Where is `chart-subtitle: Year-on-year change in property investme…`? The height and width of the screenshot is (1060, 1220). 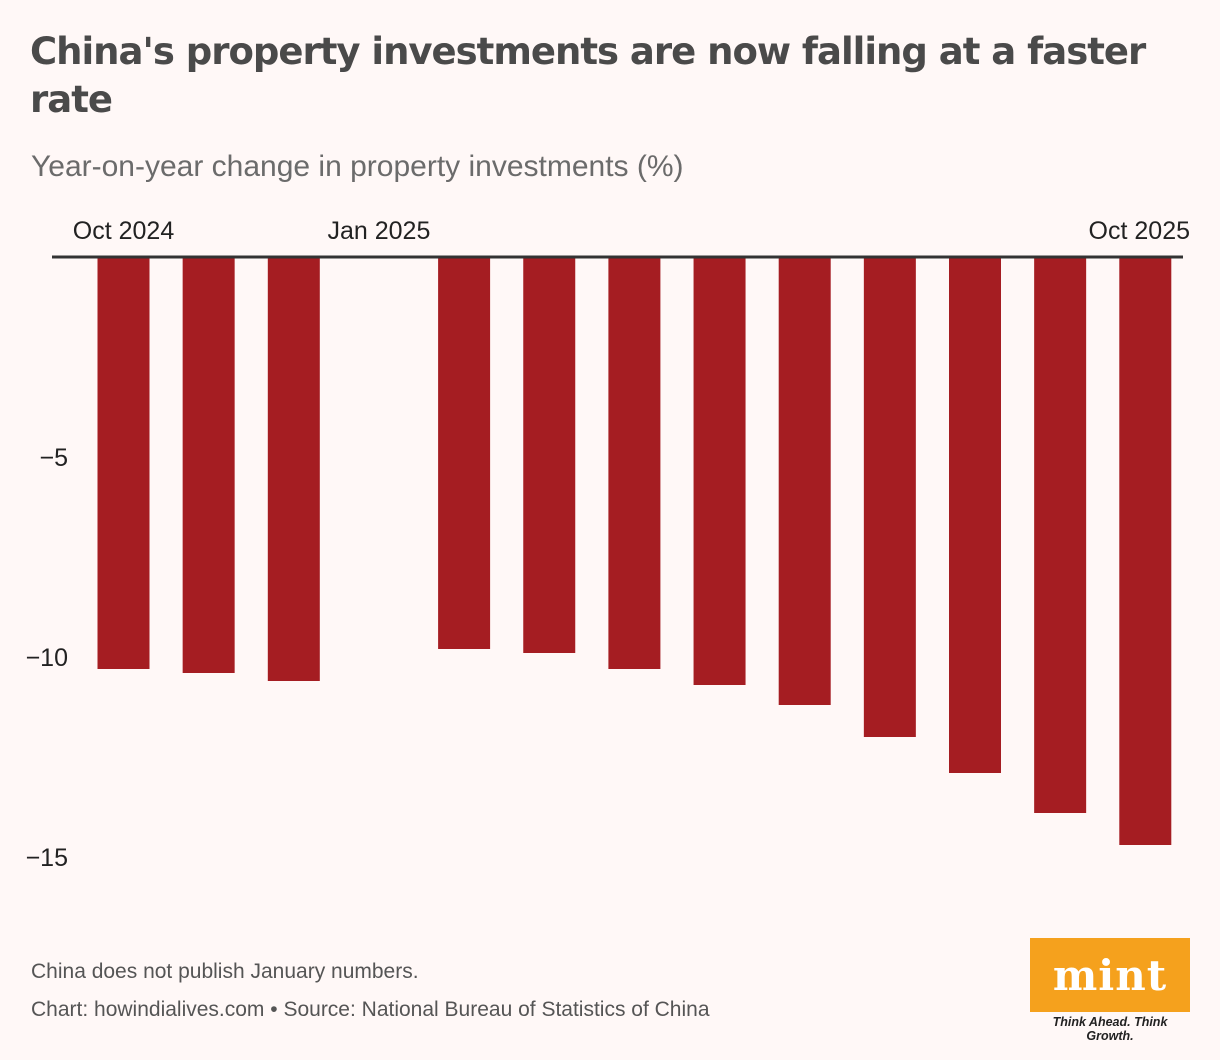
chart-subtitle: Year-on-year change in property investme… is located at coordinates (357, 166).